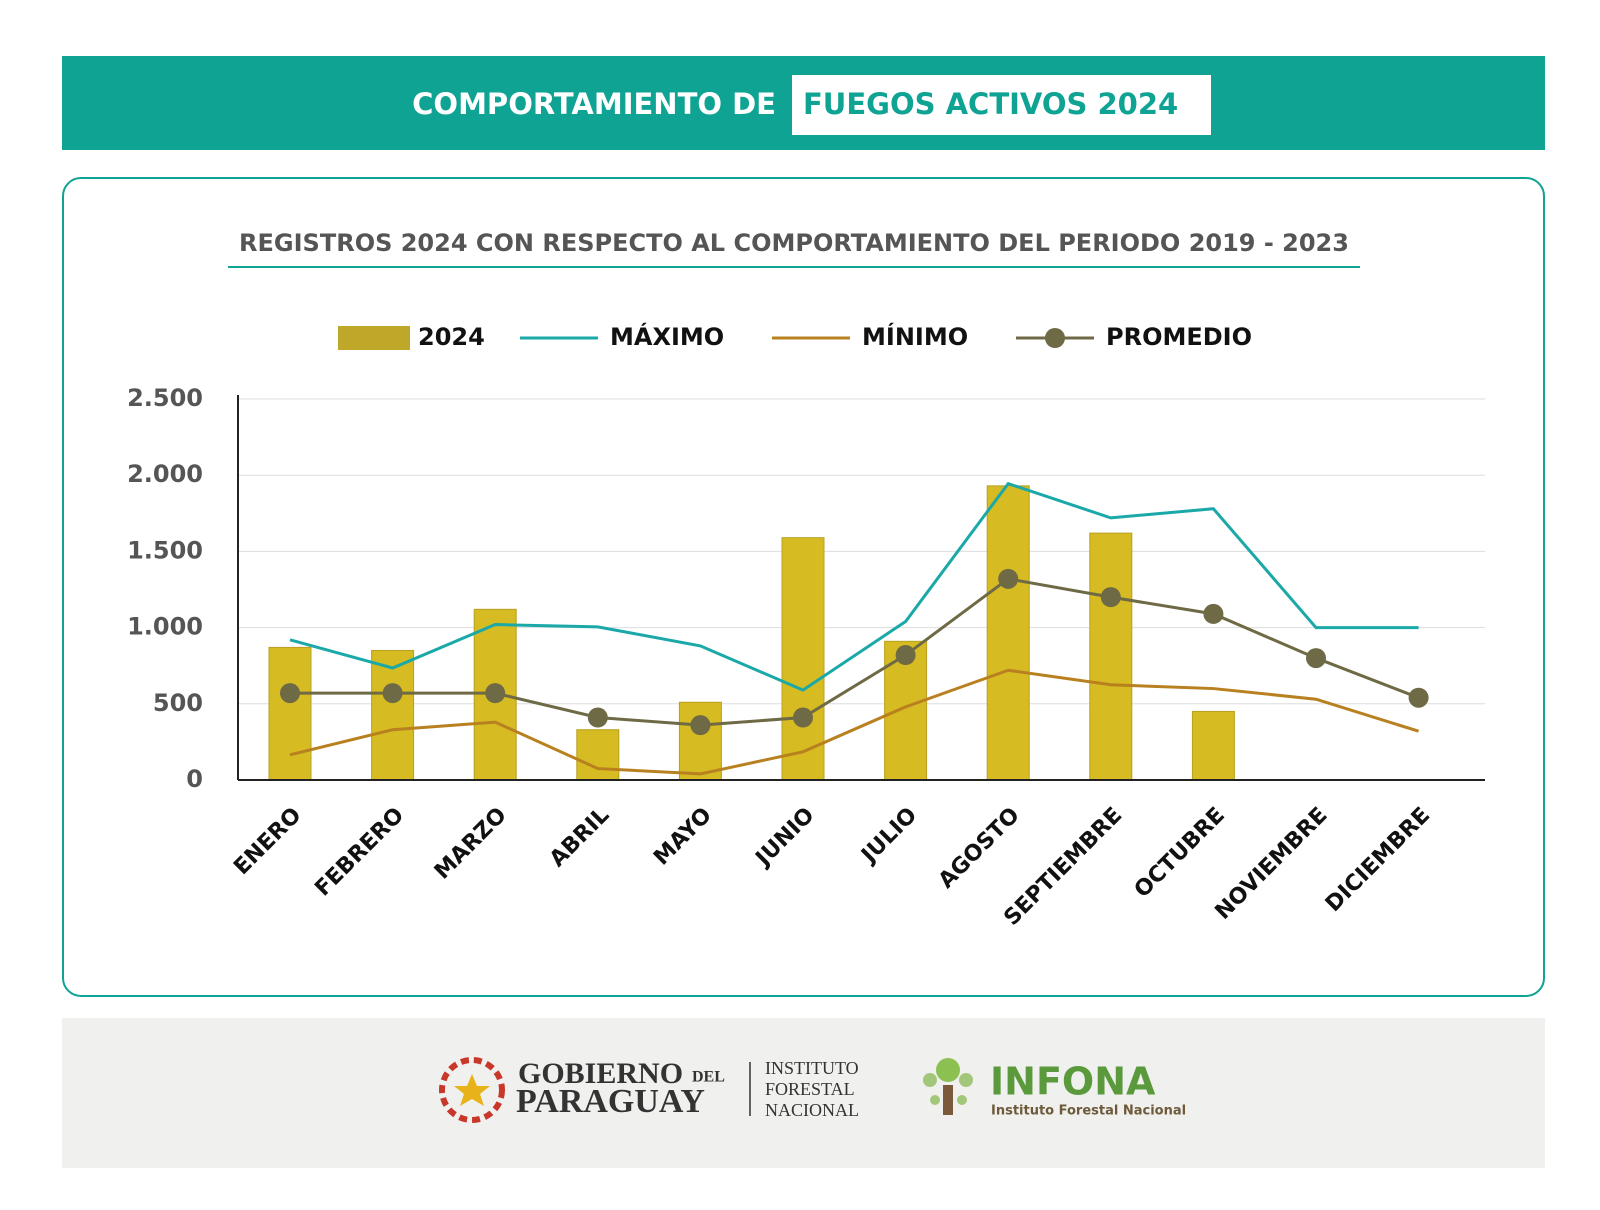 The height and width of the screenshot is (1210, 1600). I want to click on footer-band, so click(803, 1093).